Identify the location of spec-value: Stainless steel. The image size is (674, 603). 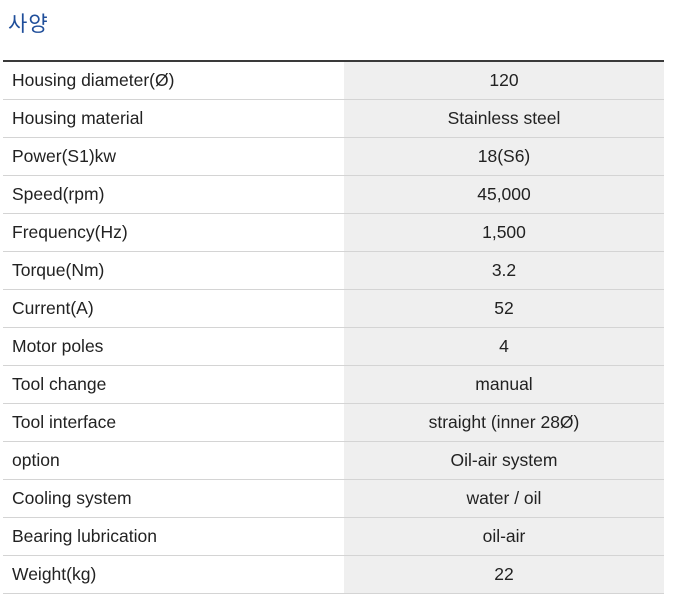
(504, 118).